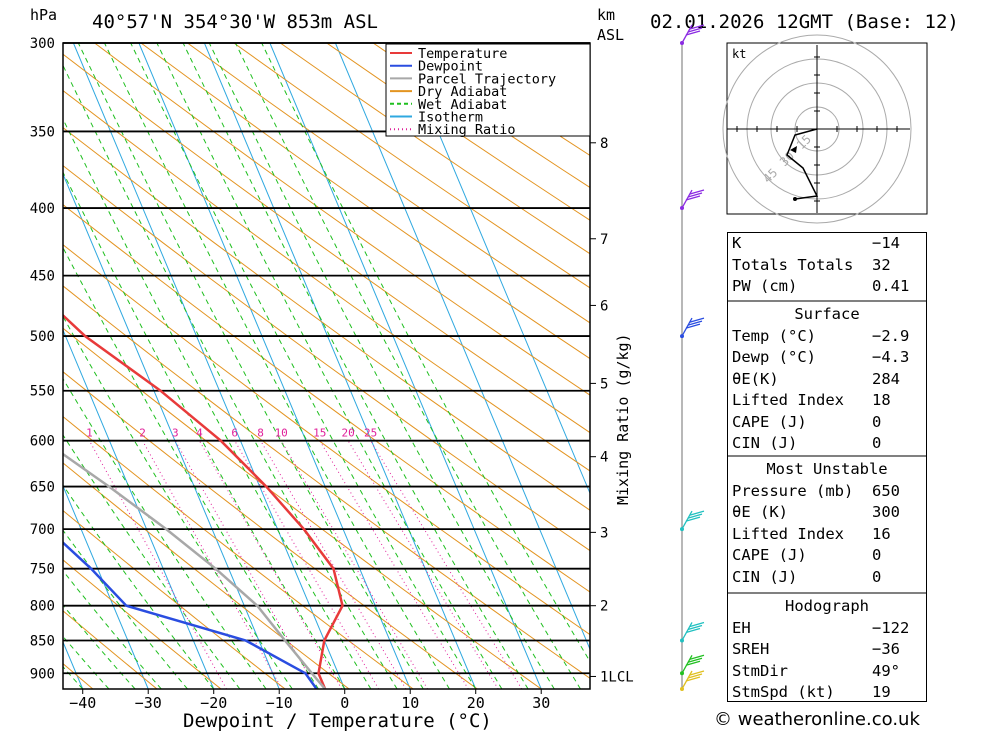 The image size is (1000, 733). Describe the element at coordinates (199, 433) in the screenshot. I see `mixing-ratio-label: 4` at that location.